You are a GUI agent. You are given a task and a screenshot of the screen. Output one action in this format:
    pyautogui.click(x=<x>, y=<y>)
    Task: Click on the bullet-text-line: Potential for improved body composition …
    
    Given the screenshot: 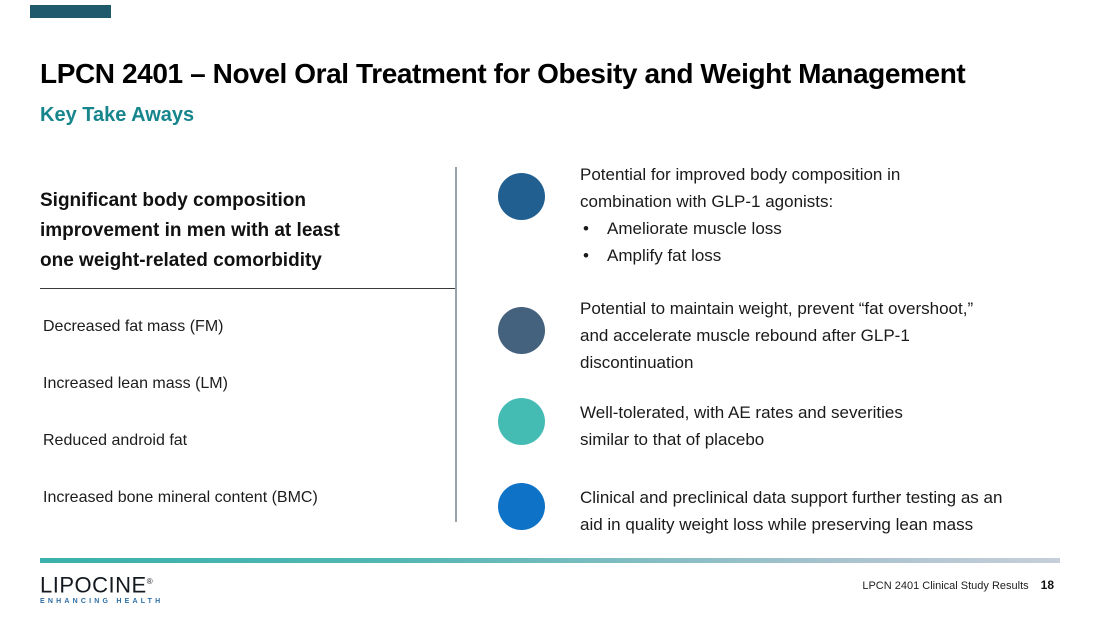 What is the action you would take?
    pyautogui.click(x=740, y=174)
    